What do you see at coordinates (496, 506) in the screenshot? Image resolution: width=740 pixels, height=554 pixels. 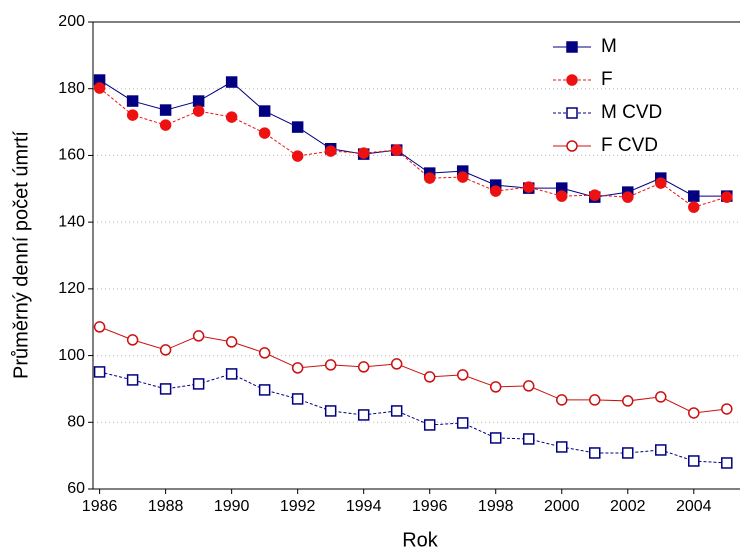 I see `x-tick-label: 1998` at bounding box center [496, 506].